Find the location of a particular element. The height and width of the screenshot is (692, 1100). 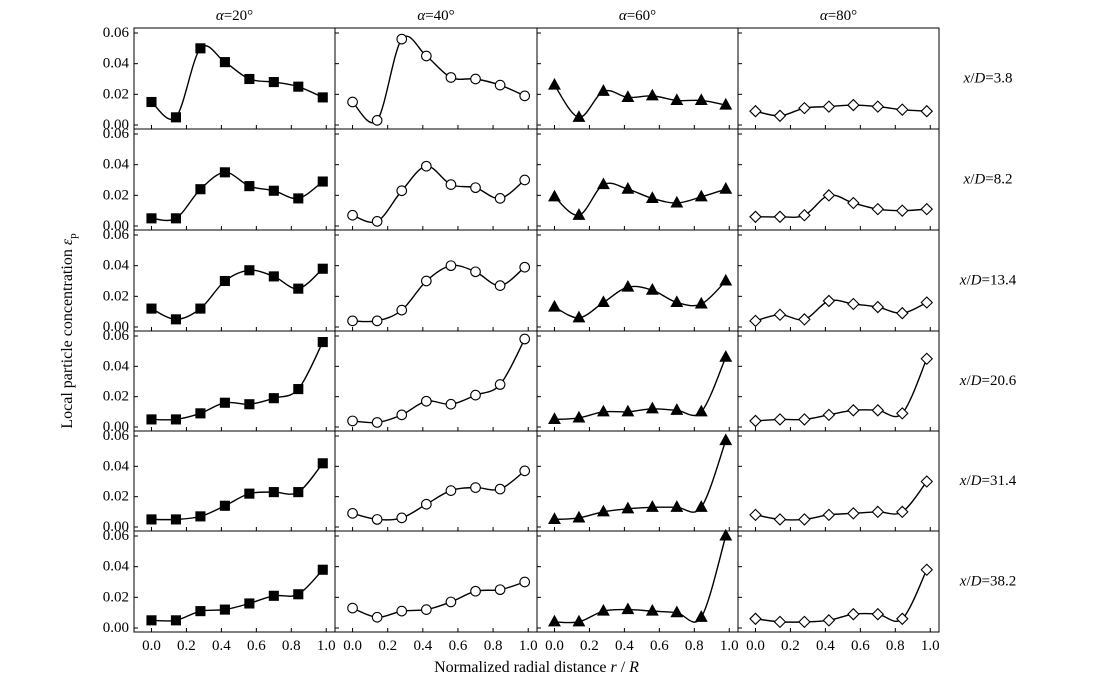

x-tick-label-c3-4: 0.8 is located at coordinates (895, 646).